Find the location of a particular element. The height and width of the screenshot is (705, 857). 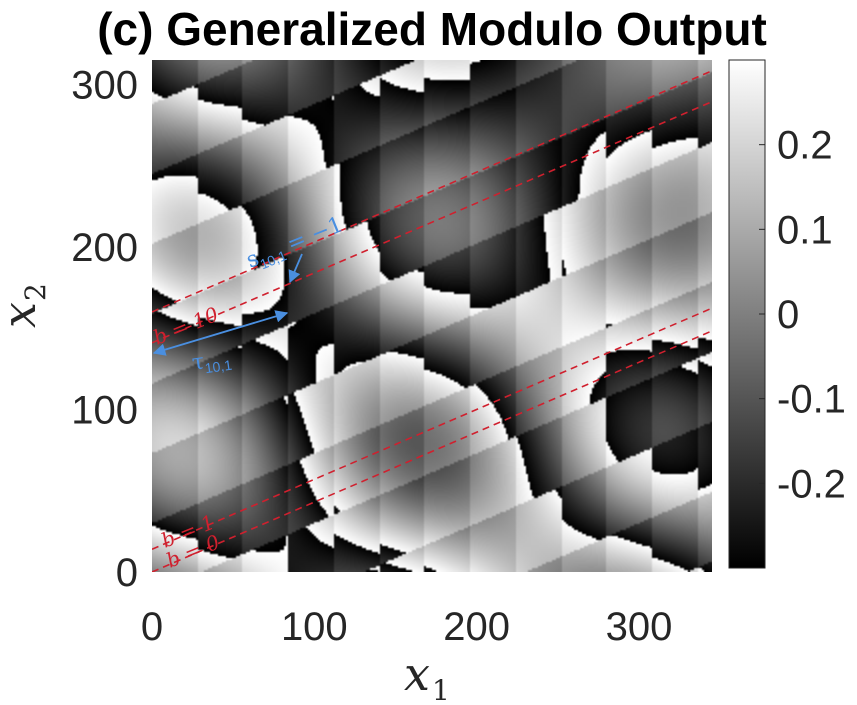

y-axis-label: x 2 is located at coordinates (26, 305).